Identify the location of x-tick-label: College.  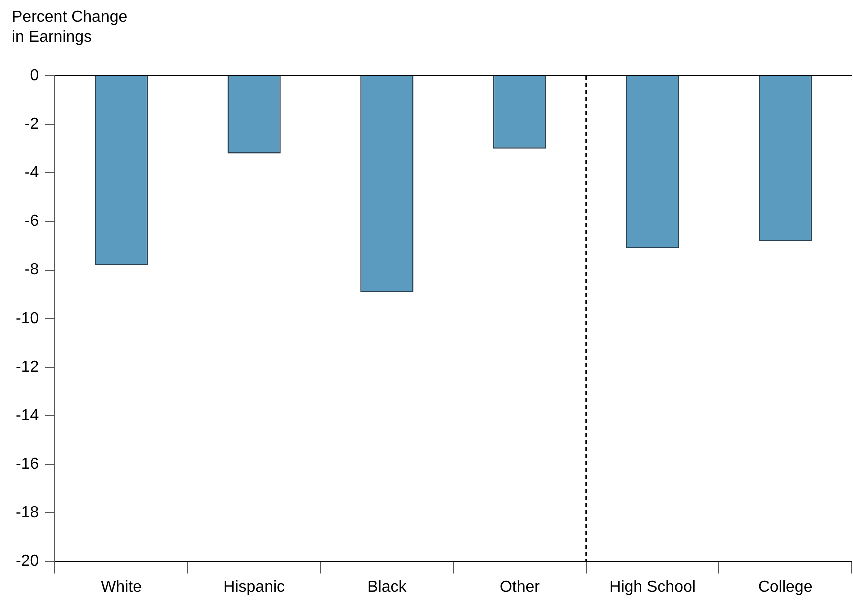
(785, 587).